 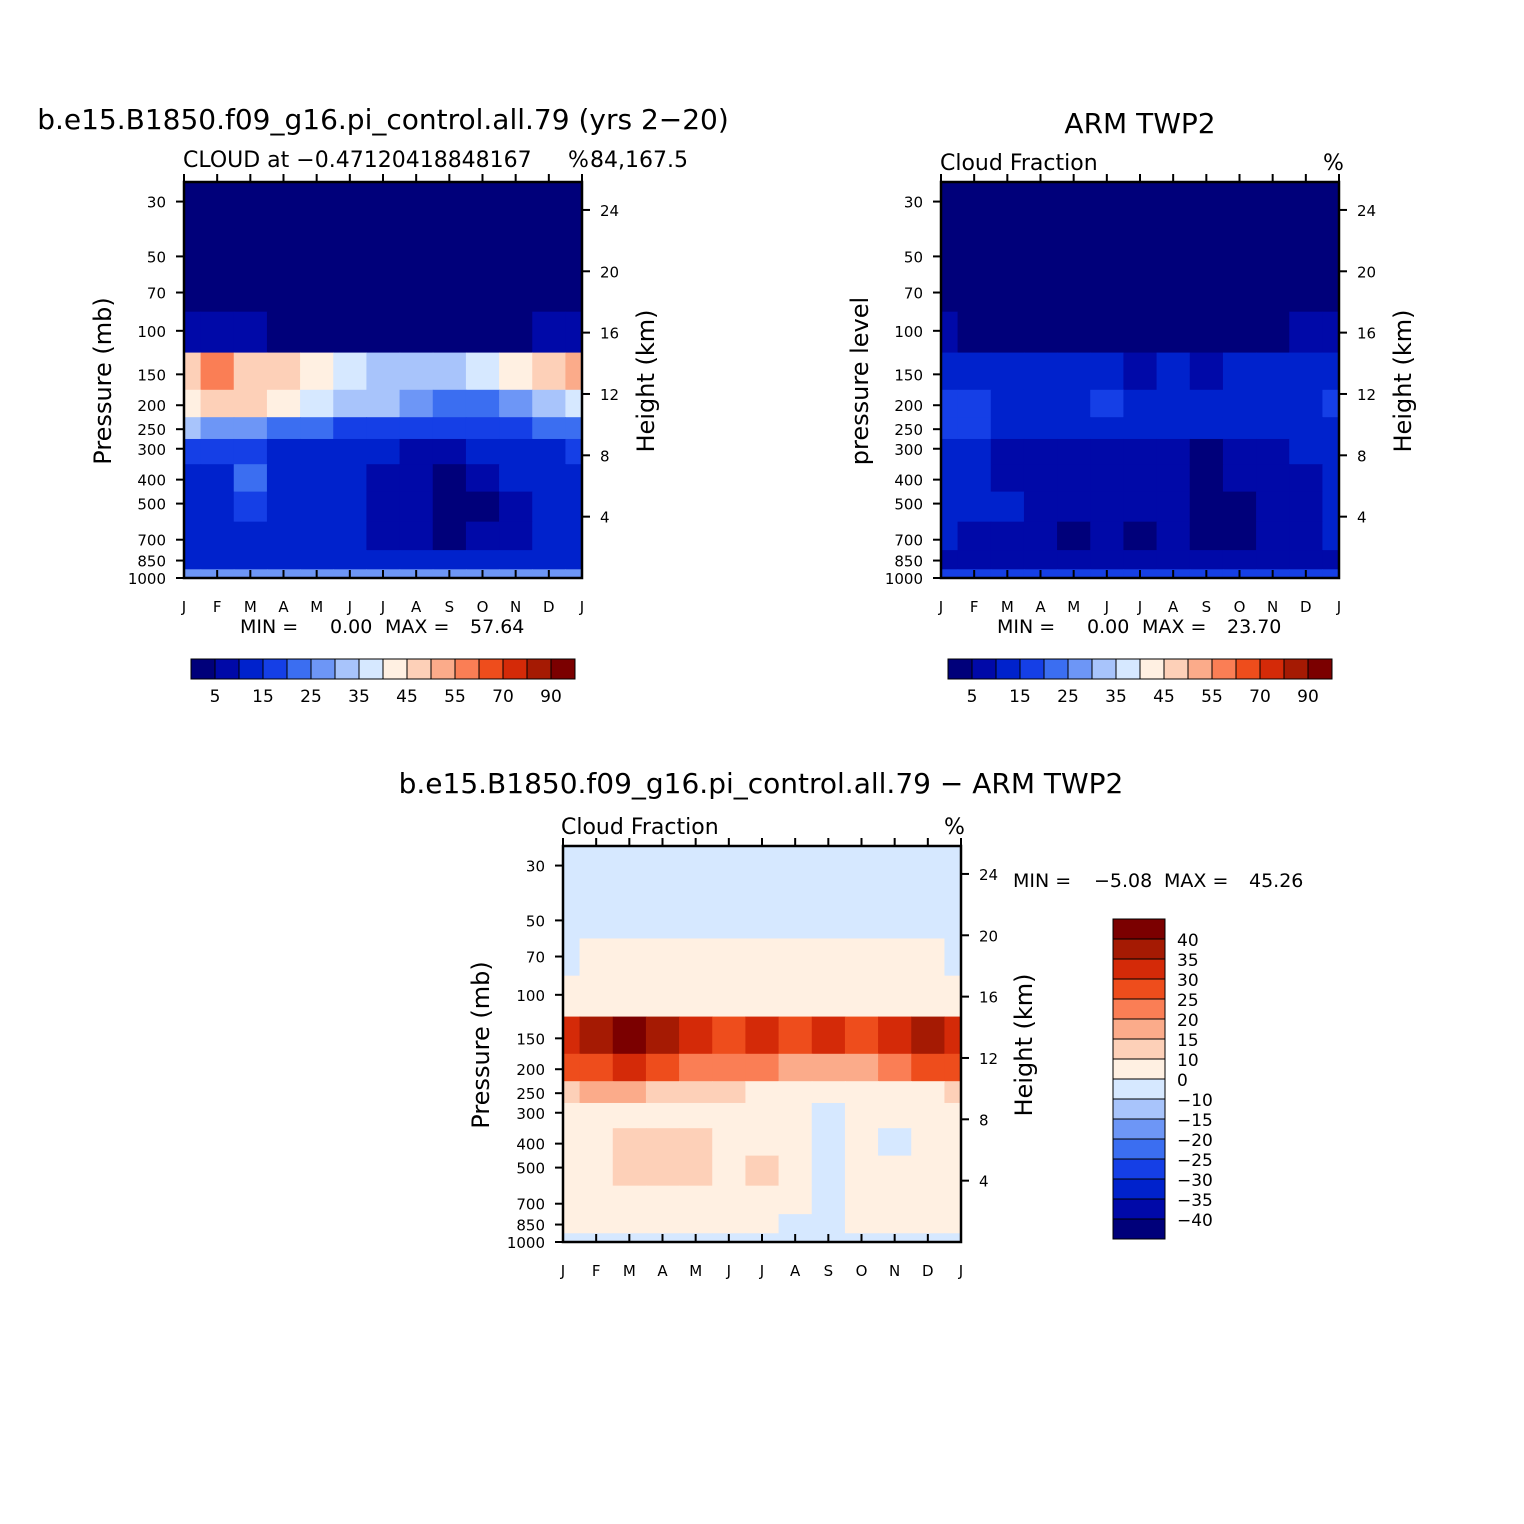 What do you see at coordinates (1174, 627) in the screenshot?
I see `obs-max-label: MAX =` at bounding box center [1174, 627].